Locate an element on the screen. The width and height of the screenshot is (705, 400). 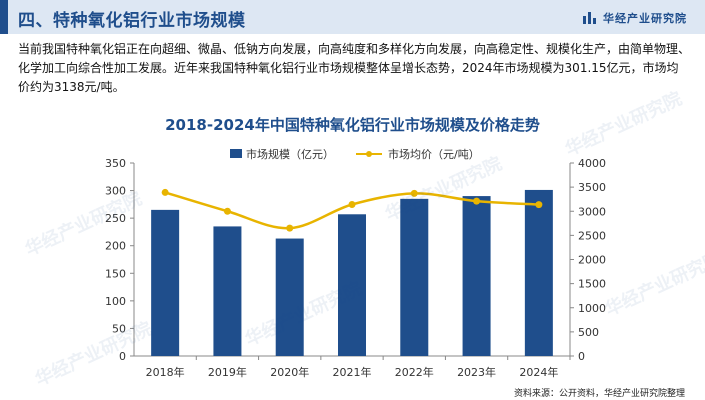
y-right-tick-label: 2000 is located at coordinates (592, 260).